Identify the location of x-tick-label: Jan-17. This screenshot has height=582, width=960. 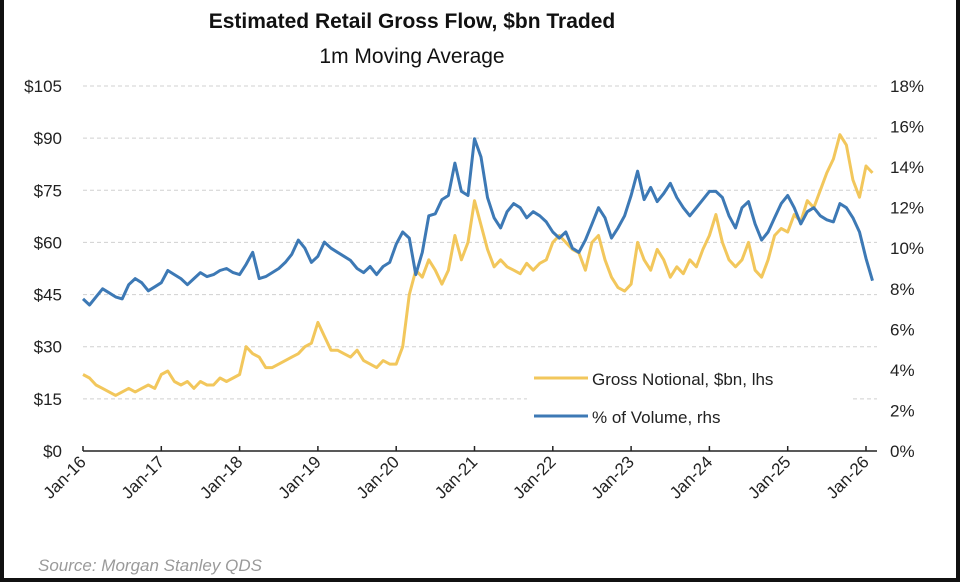
(143, 477).